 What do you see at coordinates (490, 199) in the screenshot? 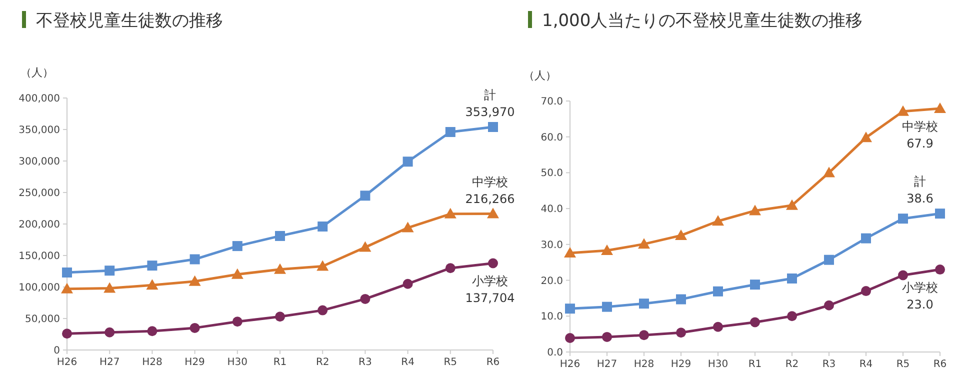
I see `data-label: 216,266` at bounding box center [490, 199].